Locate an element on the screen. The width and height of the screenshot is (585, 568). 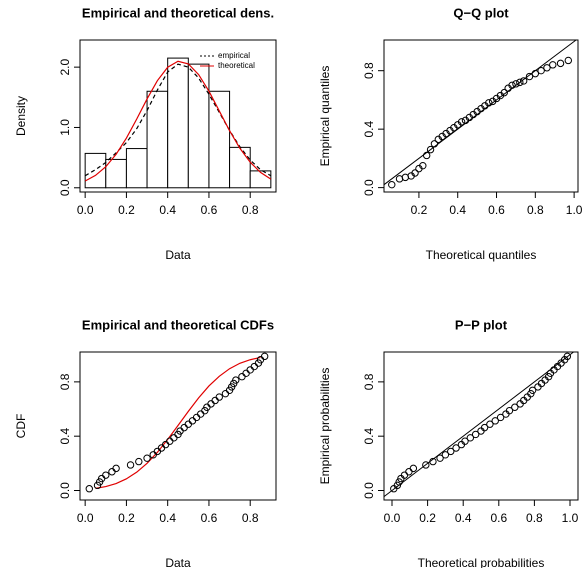
y-tick-label: 0.4 is located at coordinates (369, 436).